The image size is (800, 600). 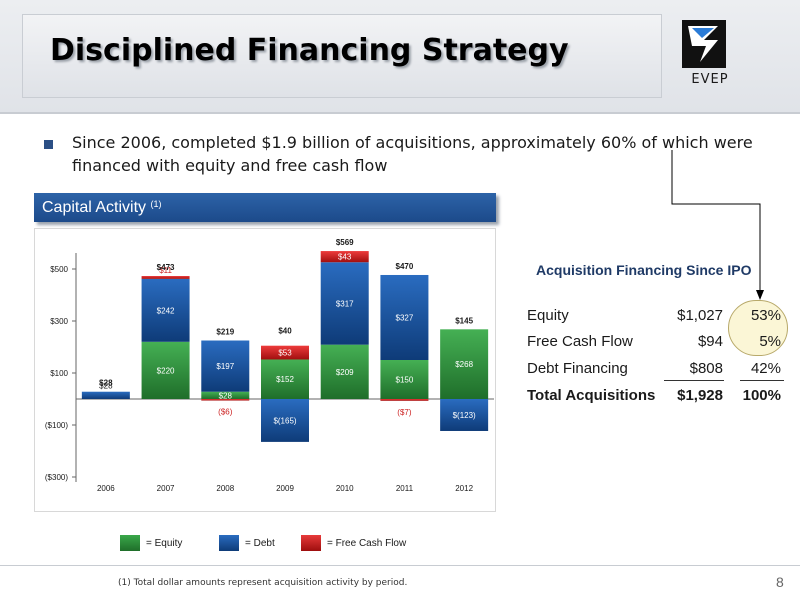 What do you see at coordinates (780, 582) in the screenshot?
I see `page-number: 8` at bounding box center [780, 582].